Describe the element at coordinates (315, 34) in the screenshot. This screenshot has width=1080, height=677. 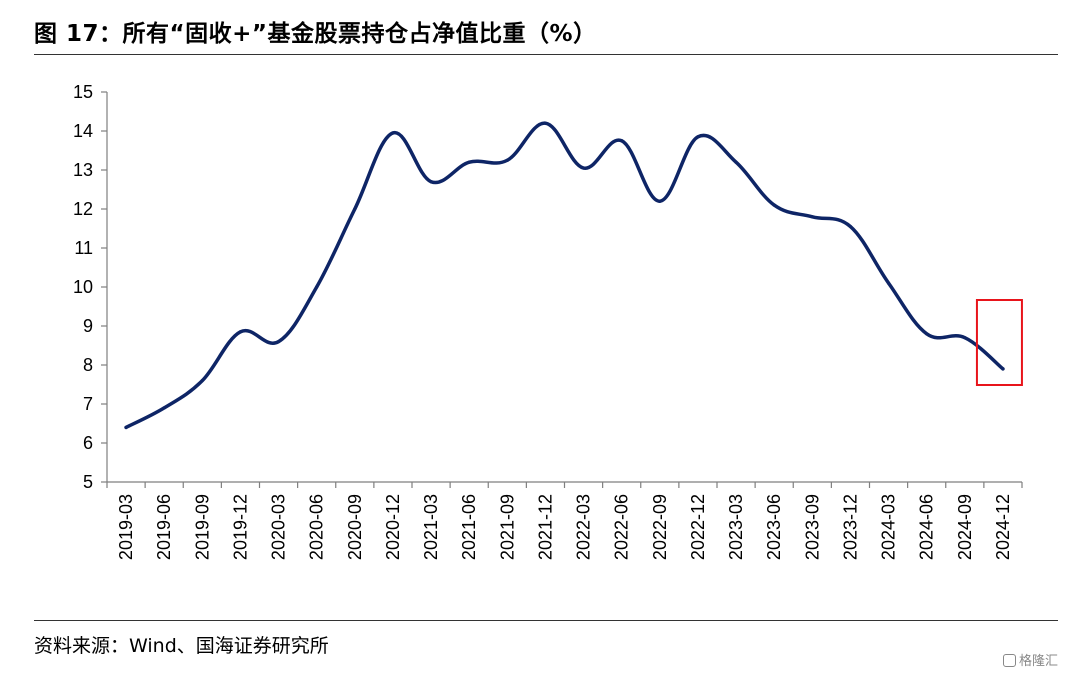
I see `figure-title: 图 17：所有“固收+”基金股票持仓占净值比重（%）` at that location.